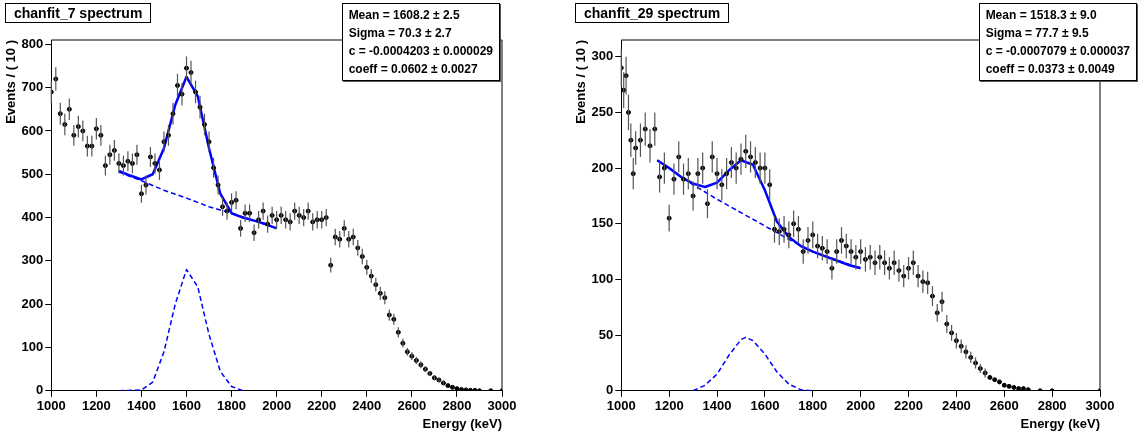  Describe the element at coordinates (1050, 69) in the screenshot. I see `annotation: coeff = 0.0373 ± 0.0049` at that location.